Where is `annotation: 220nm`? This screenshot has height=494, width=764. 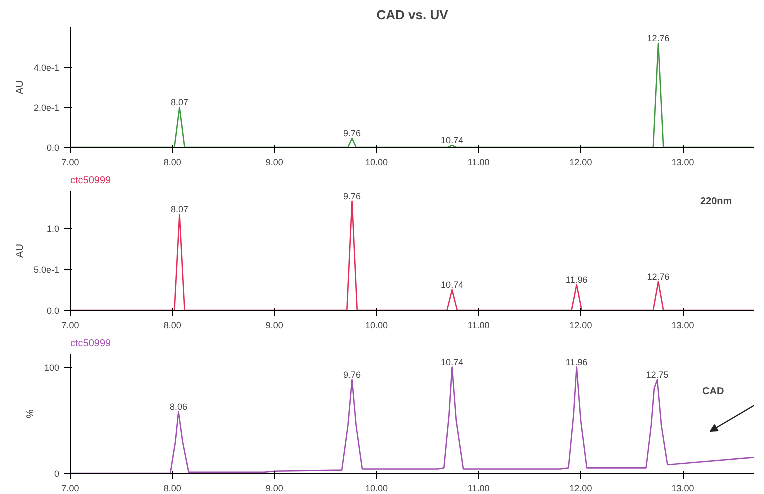 annotation: 220nm is located at coordinates (716, 202).